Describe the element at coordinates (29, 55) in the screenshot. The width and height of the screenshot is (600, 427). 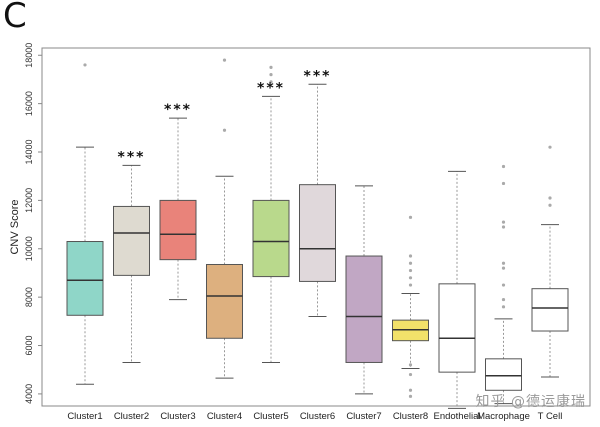
I see `y-tick-label: 18000` at that location.